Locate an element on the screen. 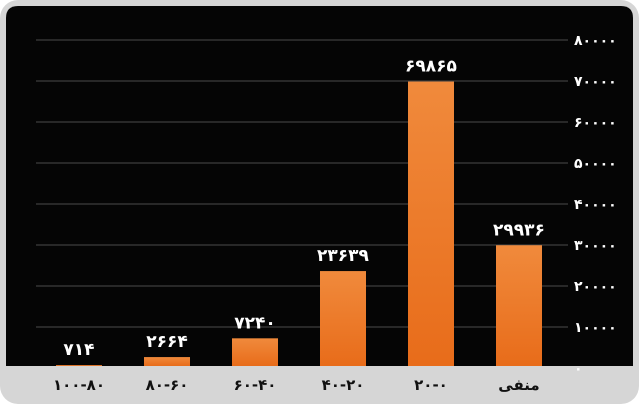 The height and width of the screenshot is (404, 639). bar-value-label: ۲۶۶۴ is located at coordinates (167, 342).